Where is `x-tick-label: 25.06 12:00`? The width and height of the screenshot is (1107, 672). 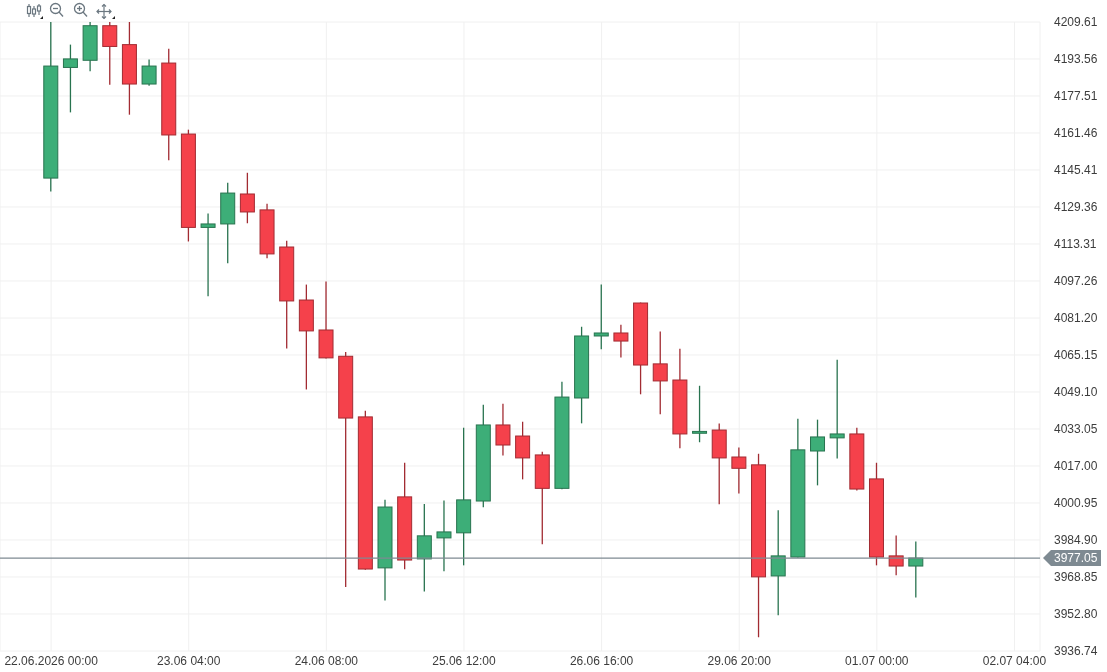
x-tick-label: 25.06 12:00 is located at coordinates (464, 661).